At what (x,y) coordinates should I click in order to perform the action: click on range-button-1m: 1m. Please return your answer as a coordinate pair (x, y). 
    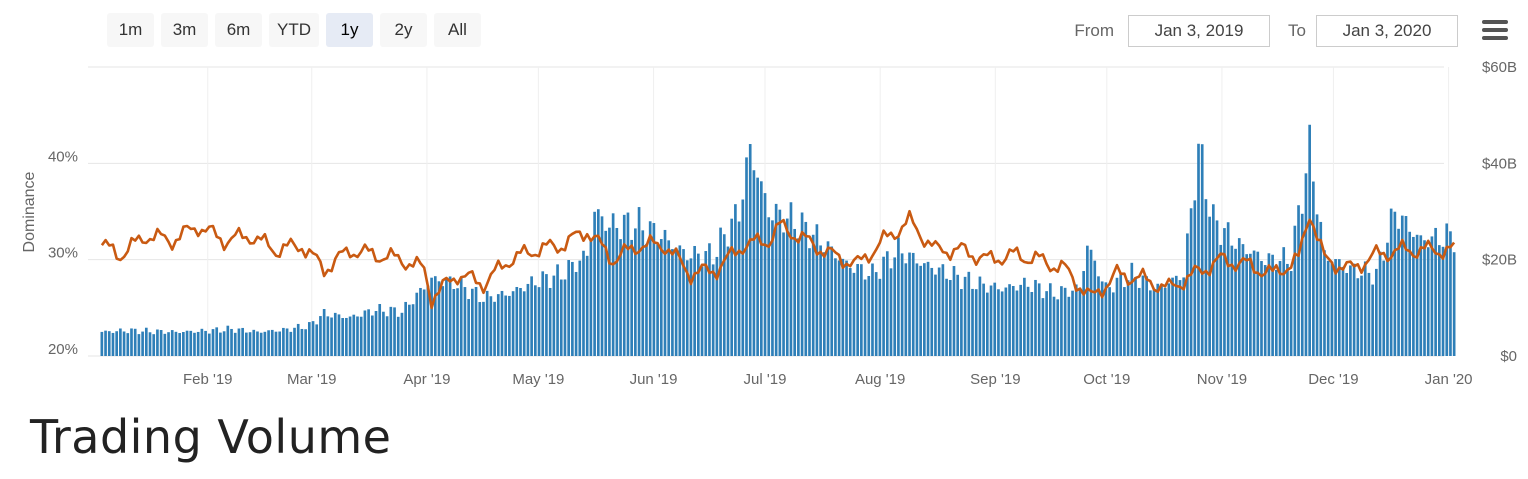
    Looking at the image, I should click on (130, 30).